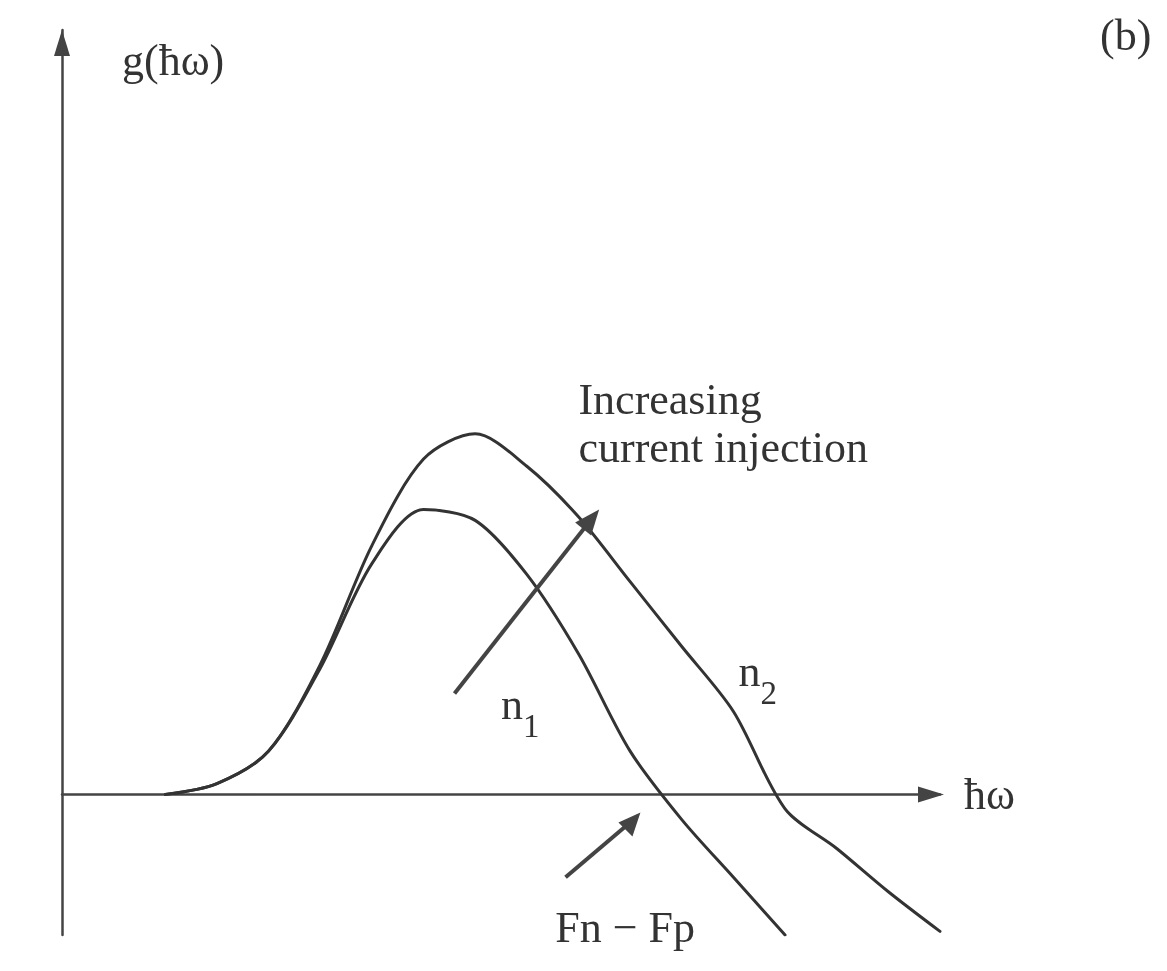  Describe the element at coordinates (625, 928) in the screenshot. I see `annotation: Fn − Fp` at that location.